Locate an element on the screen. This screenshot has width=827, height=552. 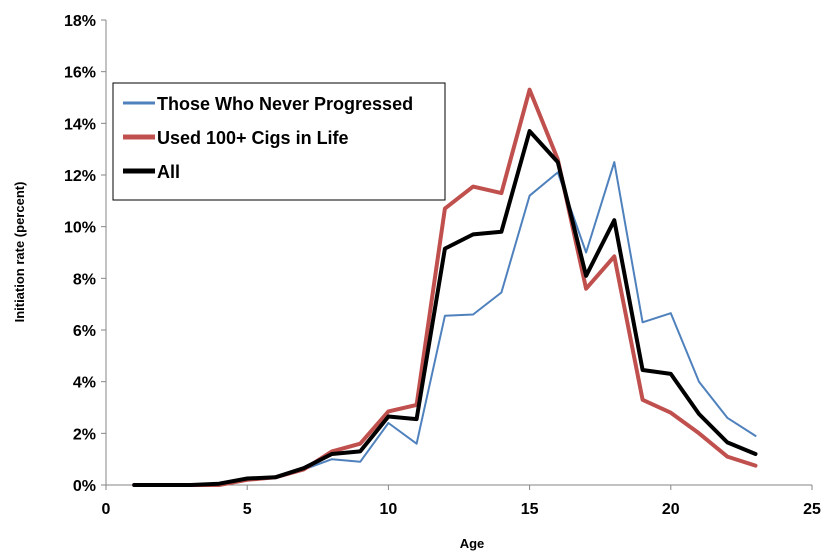
y-tick-label: 8% is located at coordinates (84, 279).